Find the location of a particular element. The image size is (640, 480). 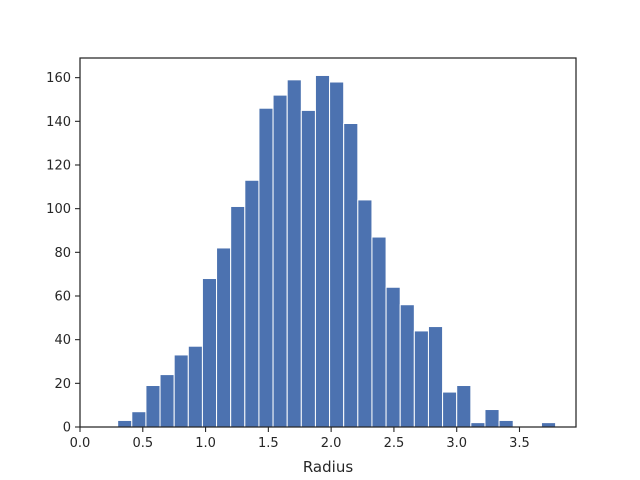

x-tick-label: 0.5 is located at coordinates (142, 443).